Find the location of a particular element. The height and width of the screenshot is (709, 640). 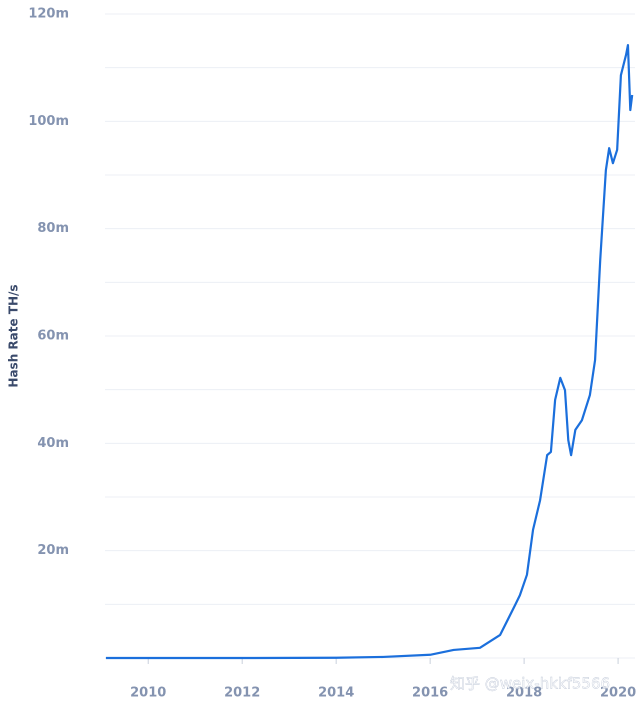

y-tick-label: 80m is located at coordinates (53, 228).